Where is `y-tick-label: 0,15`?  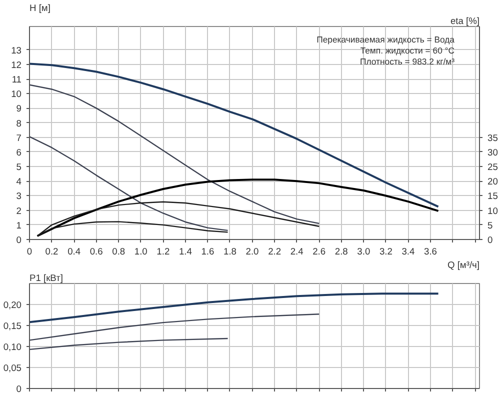
y-tick-label: 0,15 is located at coordinates (12, 326).